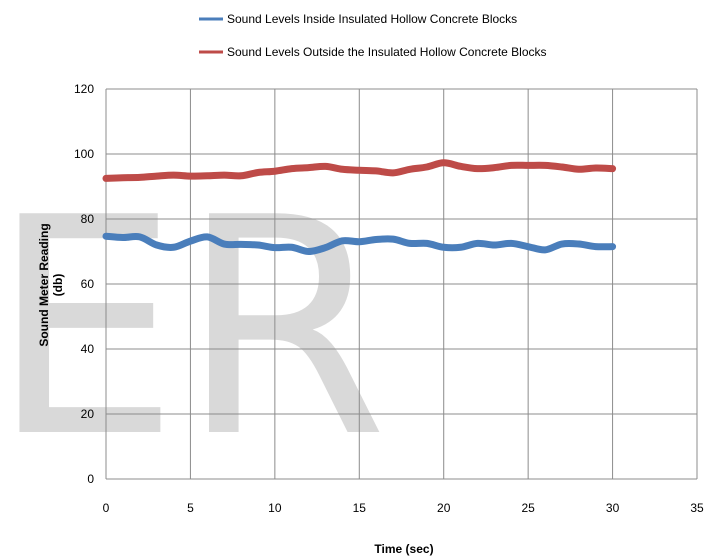 Image resolution: width=718 pixels, height=560 pixels. What do you see at coordinates (275, 508) in the screenshot?
I see `x-tick-label: 10` at bounding box center [275, 508].